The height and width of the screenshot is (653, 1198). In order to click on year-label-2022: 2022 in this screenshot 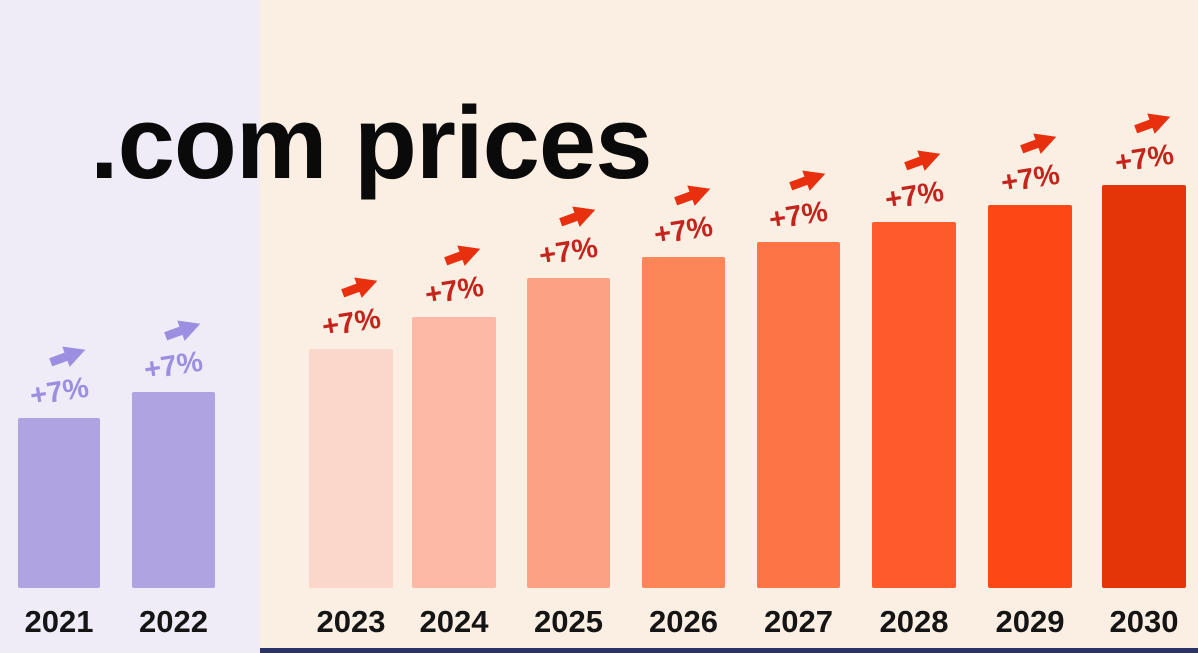, I will do `click(173, 621)`.